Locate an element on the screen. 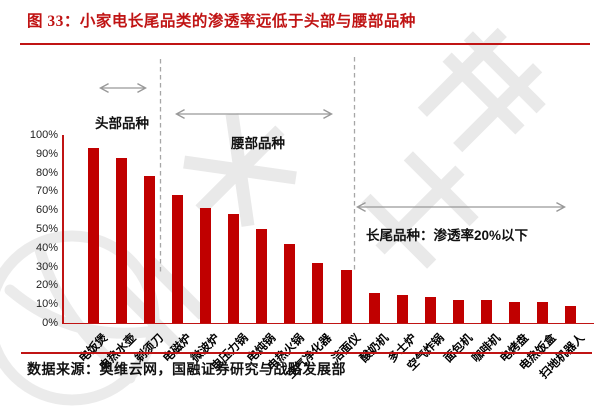  y-tick-label: 0% is located at coordinates (50, 323).